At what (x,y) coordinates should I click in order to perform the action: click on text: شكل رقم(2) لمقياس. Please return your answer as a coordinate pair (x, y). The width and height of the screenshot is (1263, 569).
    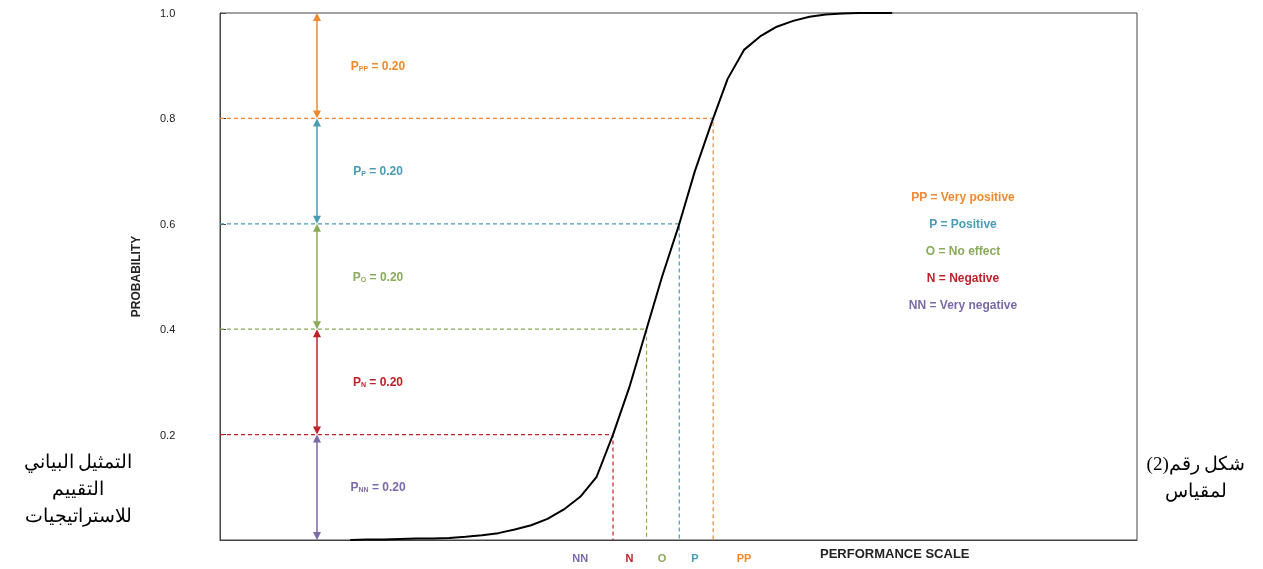
    Looking at the image, I should click on (1196, 477).